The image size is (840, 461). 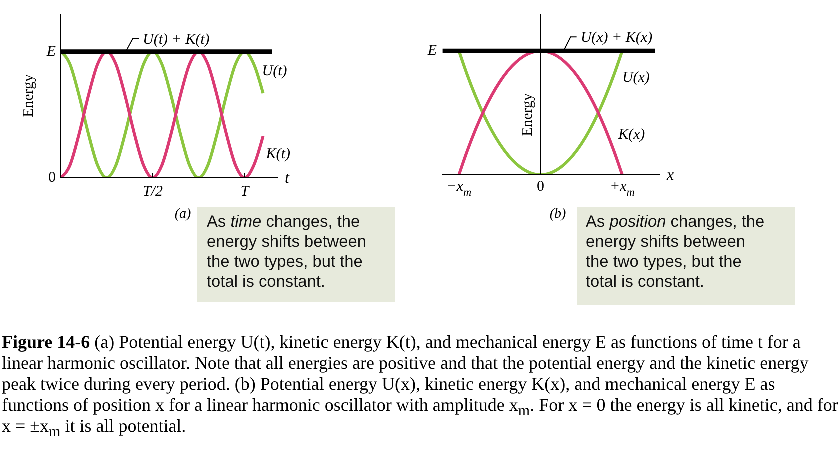 What do you see at coordinates (277, 154) in the screenshot?
I see `series-label: K(t)` at bounding box center [277, 154].